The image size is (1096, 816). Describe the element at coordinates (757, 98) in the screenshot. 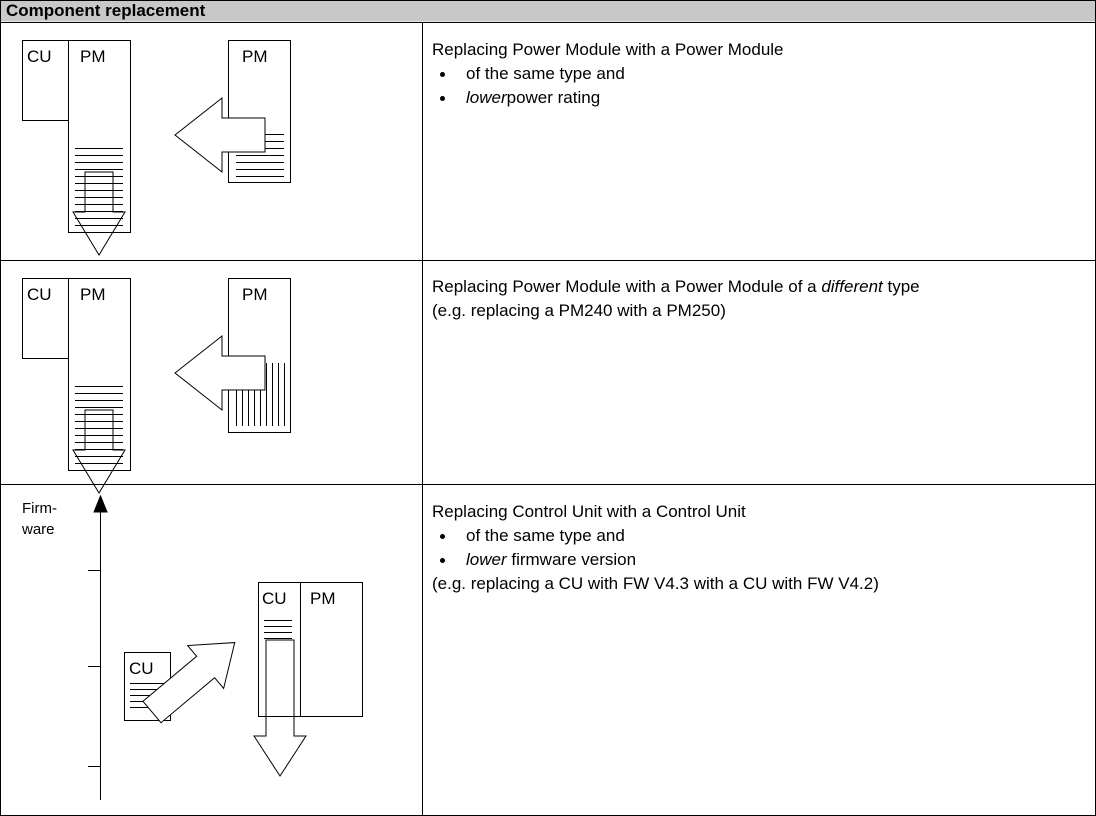

I see `bullet: lowerpower rating` at that location.